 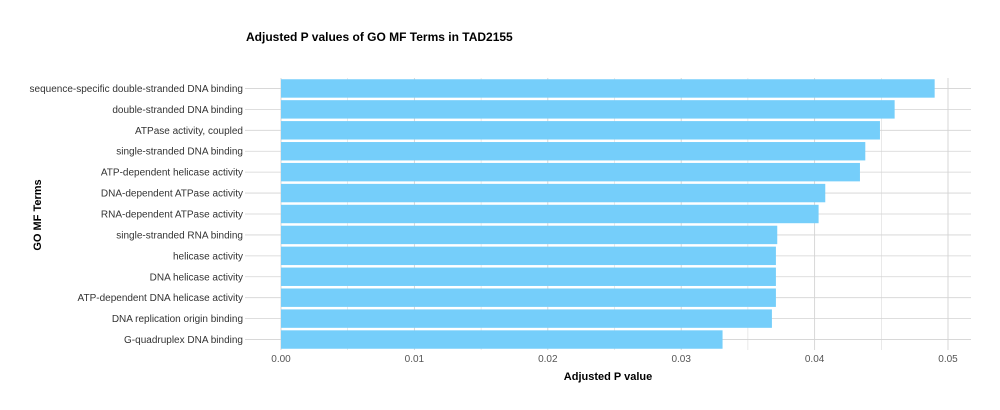 I want to click on category-label: RNA-dependent ATPase activity, so click(x=172, y=215).